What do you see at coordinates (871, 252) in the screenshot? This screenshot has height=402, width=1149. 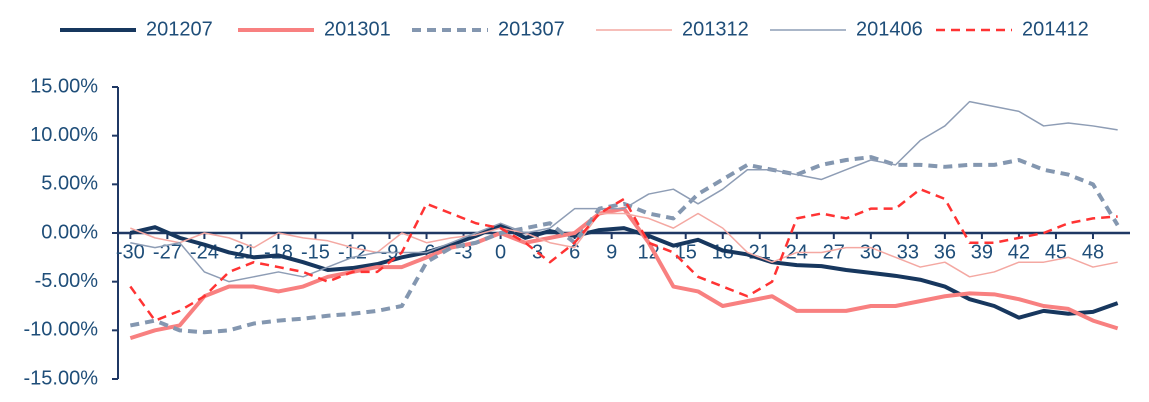 I see `x-tick-label: 30` at bounding box center [871, 252].